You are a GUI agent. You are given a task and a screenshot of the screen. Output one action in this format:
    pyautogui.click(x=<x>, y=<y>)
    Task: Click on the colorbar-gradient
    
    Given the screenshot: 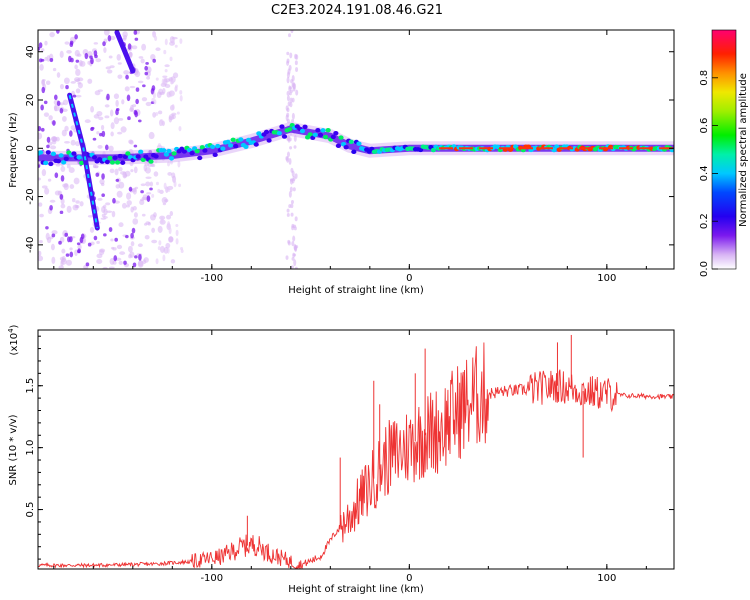 What is the action you would take?
    pyautogui.click(x=724, y=149)
    